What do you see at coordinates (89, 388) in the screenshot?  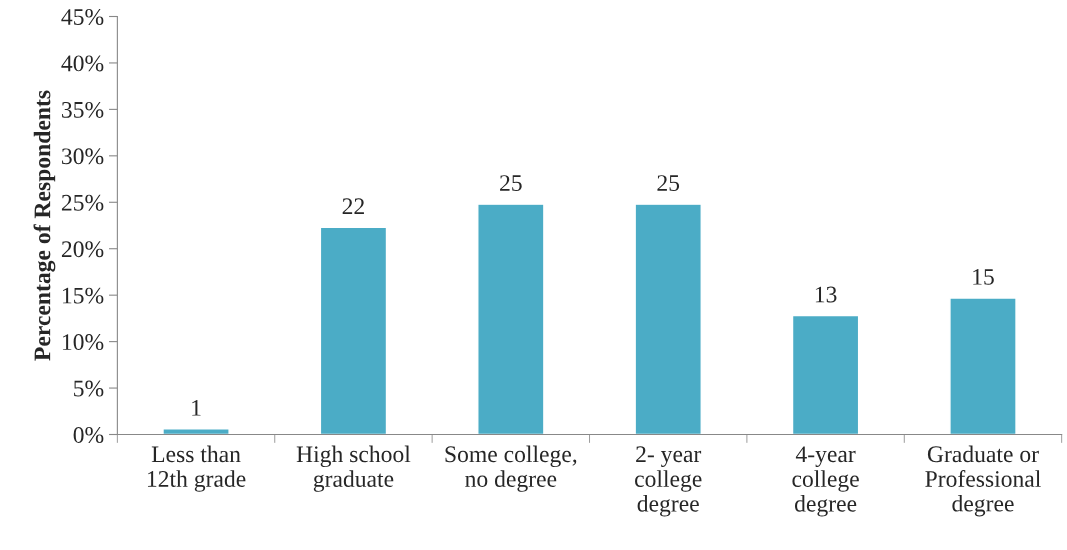 I see `y-tick-label: 5%` at bounding box center [89, 388].